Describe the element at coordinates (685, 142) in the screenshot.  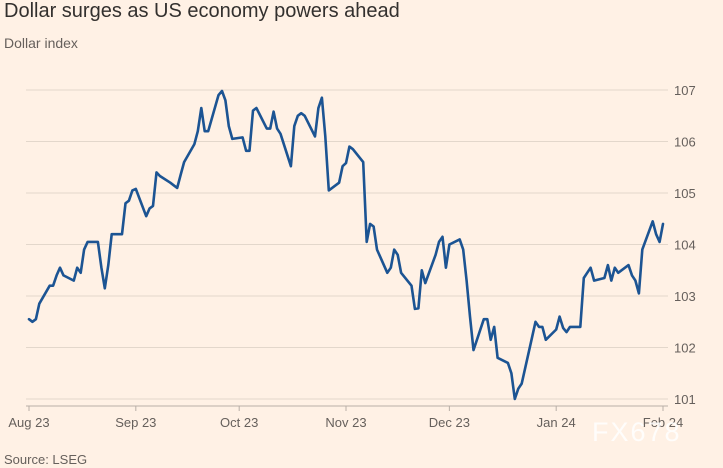
I see `y-tick-label: 106` at that location.